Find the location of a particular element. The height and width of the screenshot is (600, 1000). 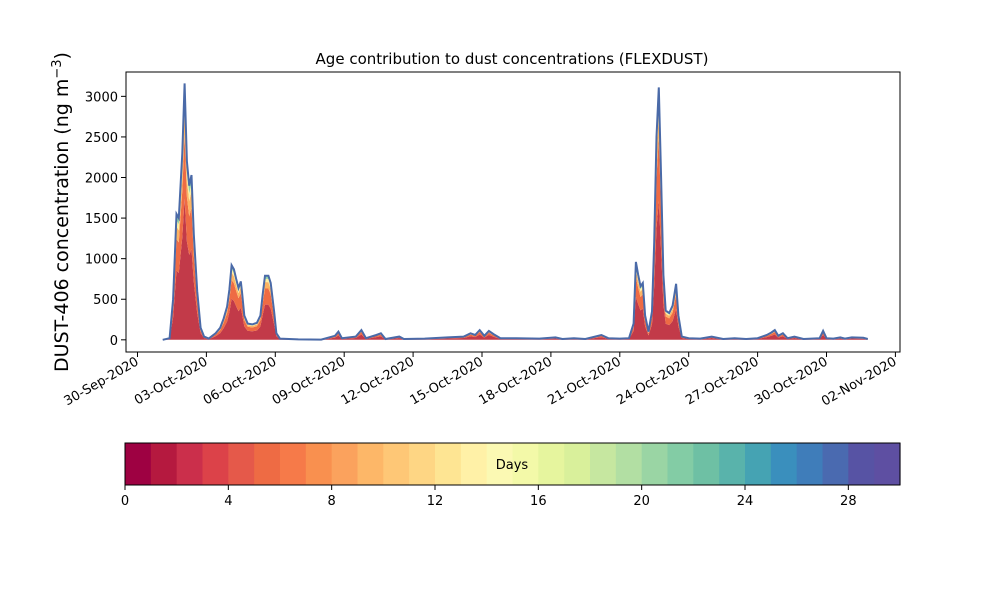

y-tick-label: 1500 is located at coordinates (101, 219).